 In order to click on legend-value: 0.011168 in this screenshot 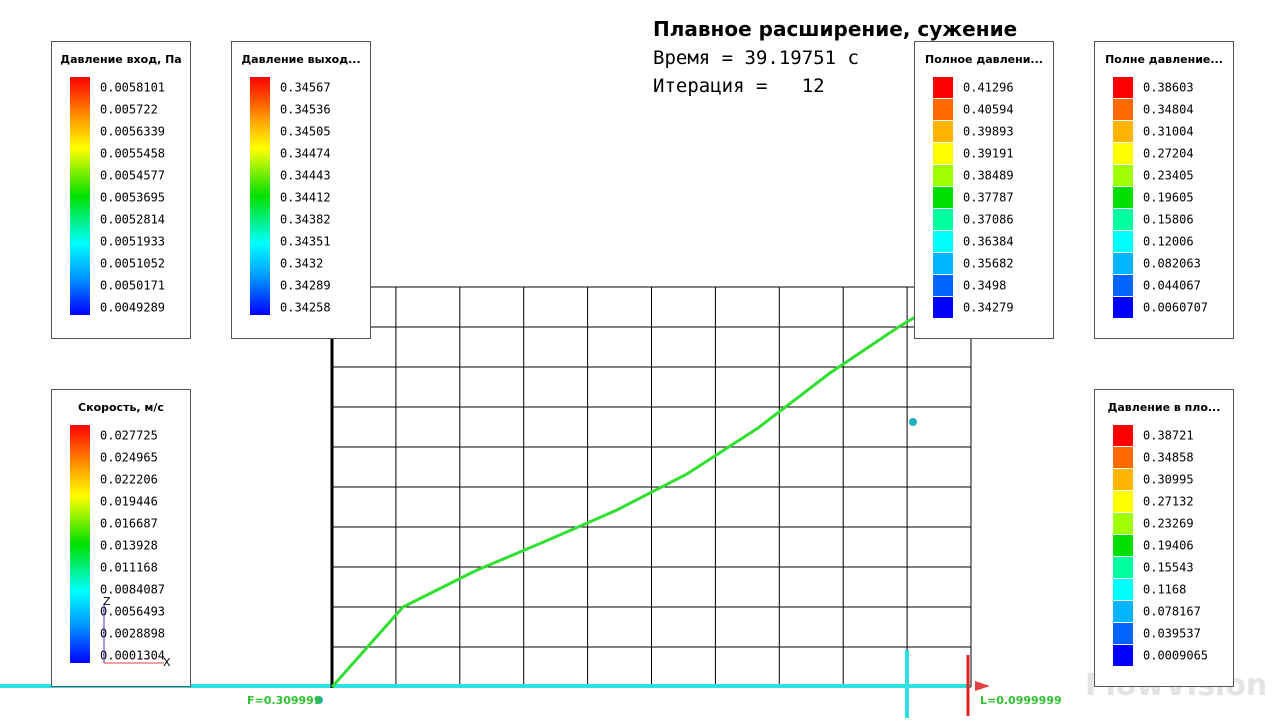, I will do `click(129, 568)`.